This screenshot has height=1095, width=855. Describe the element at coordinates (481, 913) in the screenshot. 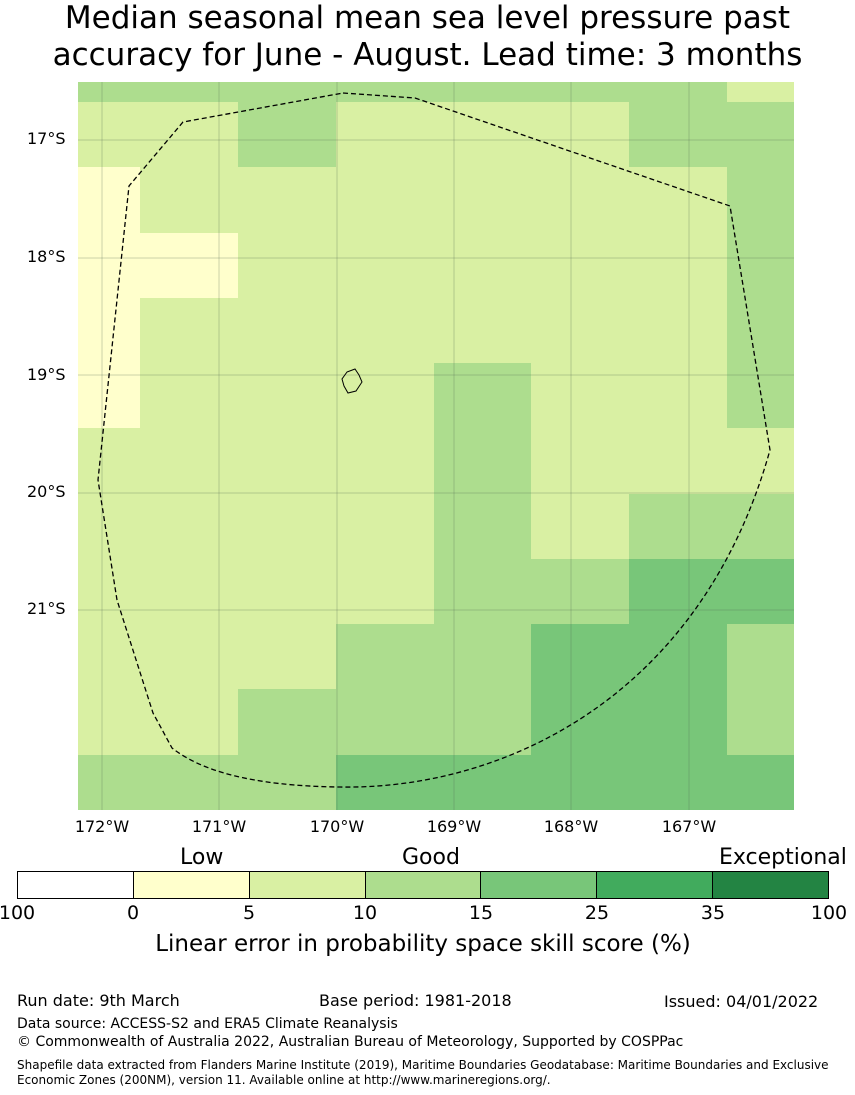

I see `colorbar-tick: 15` at that location.